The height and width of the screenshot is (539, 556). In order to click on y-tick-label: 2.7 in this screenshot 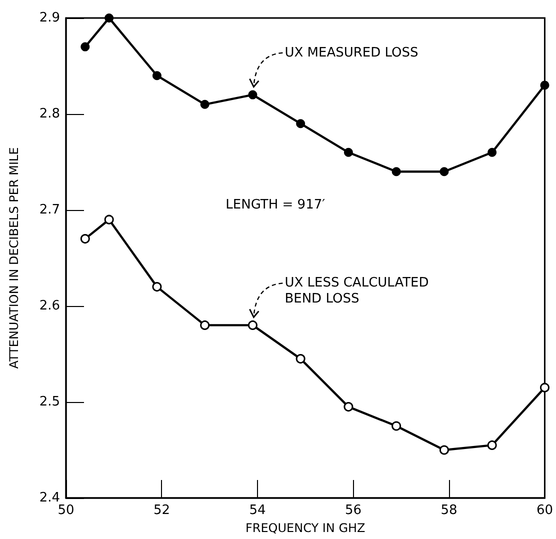, I will do `click(49, 210)`.